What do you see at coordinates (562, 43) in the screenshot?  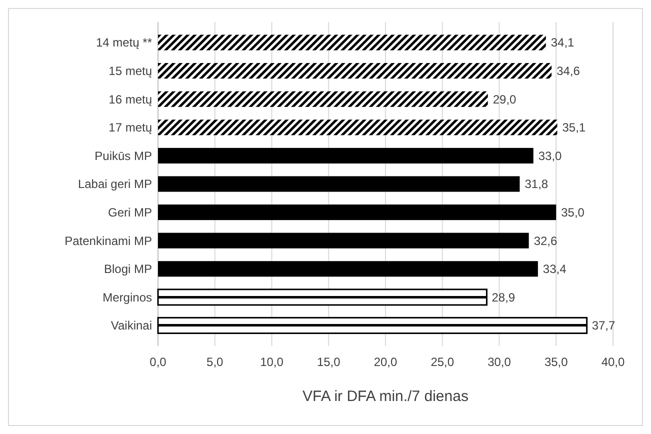 I see `data-label: 34,1` at bounding box center [562, 43].